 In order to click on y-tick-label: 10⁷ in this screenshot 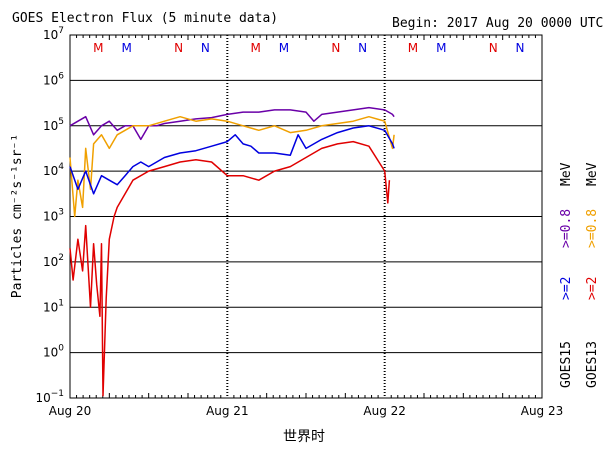, I will do `click(53, 34)`.